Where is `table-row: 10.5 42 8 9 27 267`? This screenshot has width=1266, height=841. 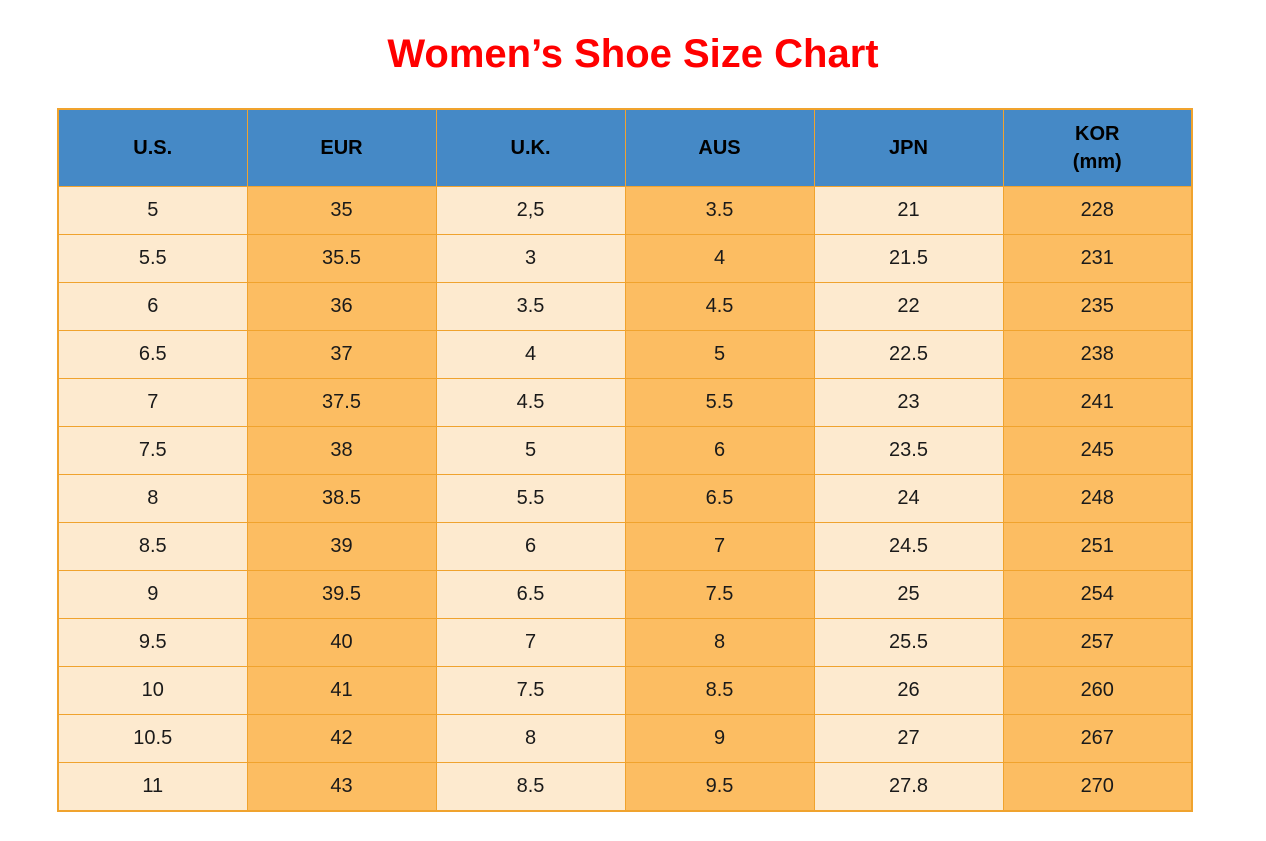
table-row: 10.5 42 8 9 27 267 is located at coordinates (625, 738).